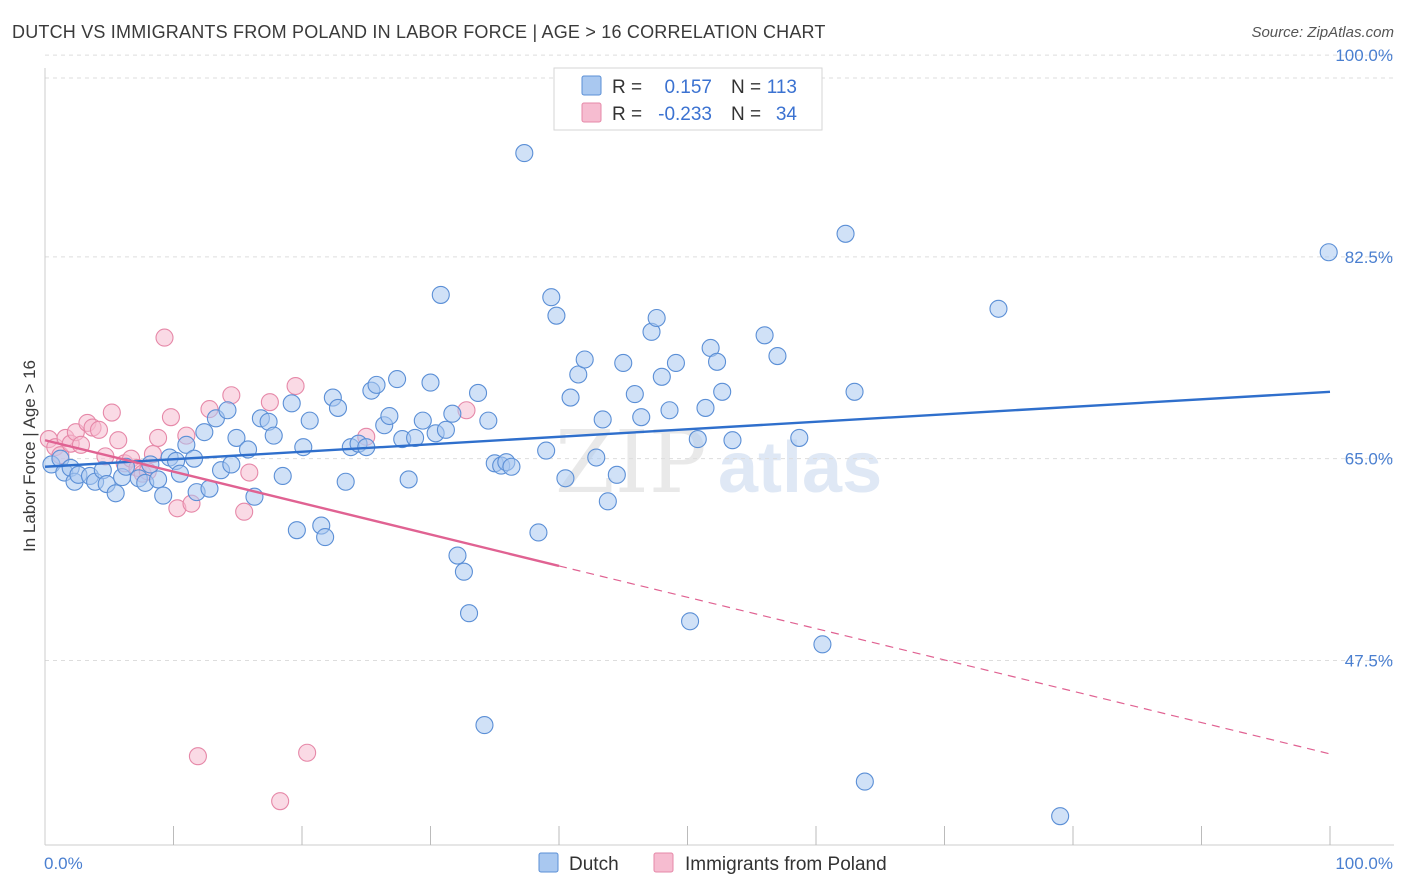  Describe the element at coordinates (627, 114) in the screenshot. I see `legend-r-label-poland: R =` at that location.